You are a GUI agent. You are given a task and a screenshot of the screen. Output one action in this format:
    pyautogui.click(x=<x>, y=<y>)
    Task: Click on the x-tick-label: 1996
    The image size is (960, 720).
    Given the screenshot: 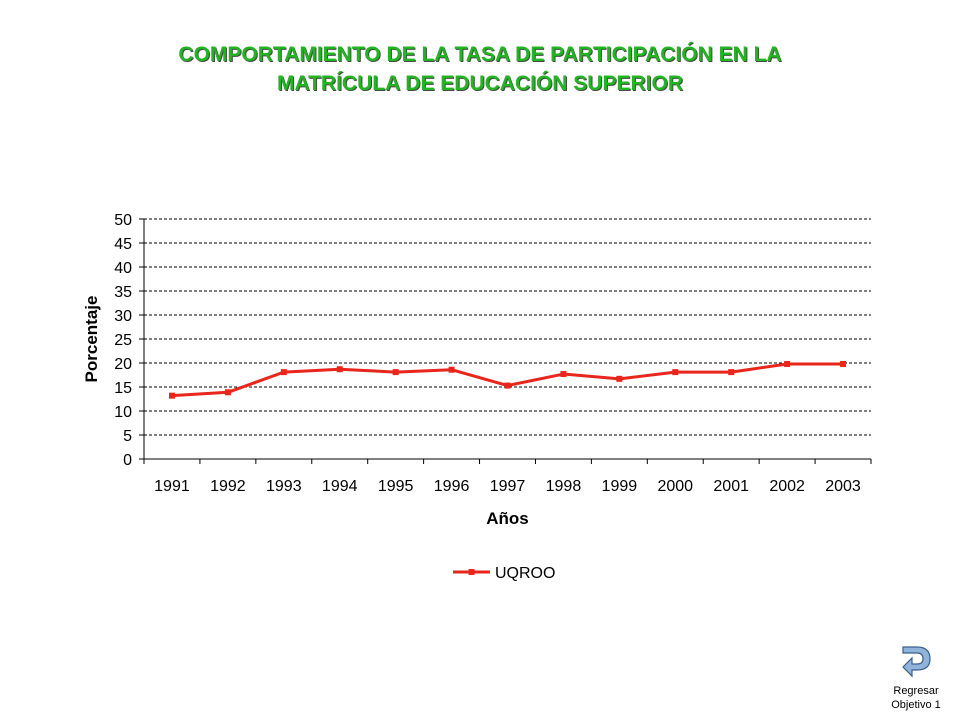 What is the action you would take?
    pyautogui.click(x=452, y=486)
    